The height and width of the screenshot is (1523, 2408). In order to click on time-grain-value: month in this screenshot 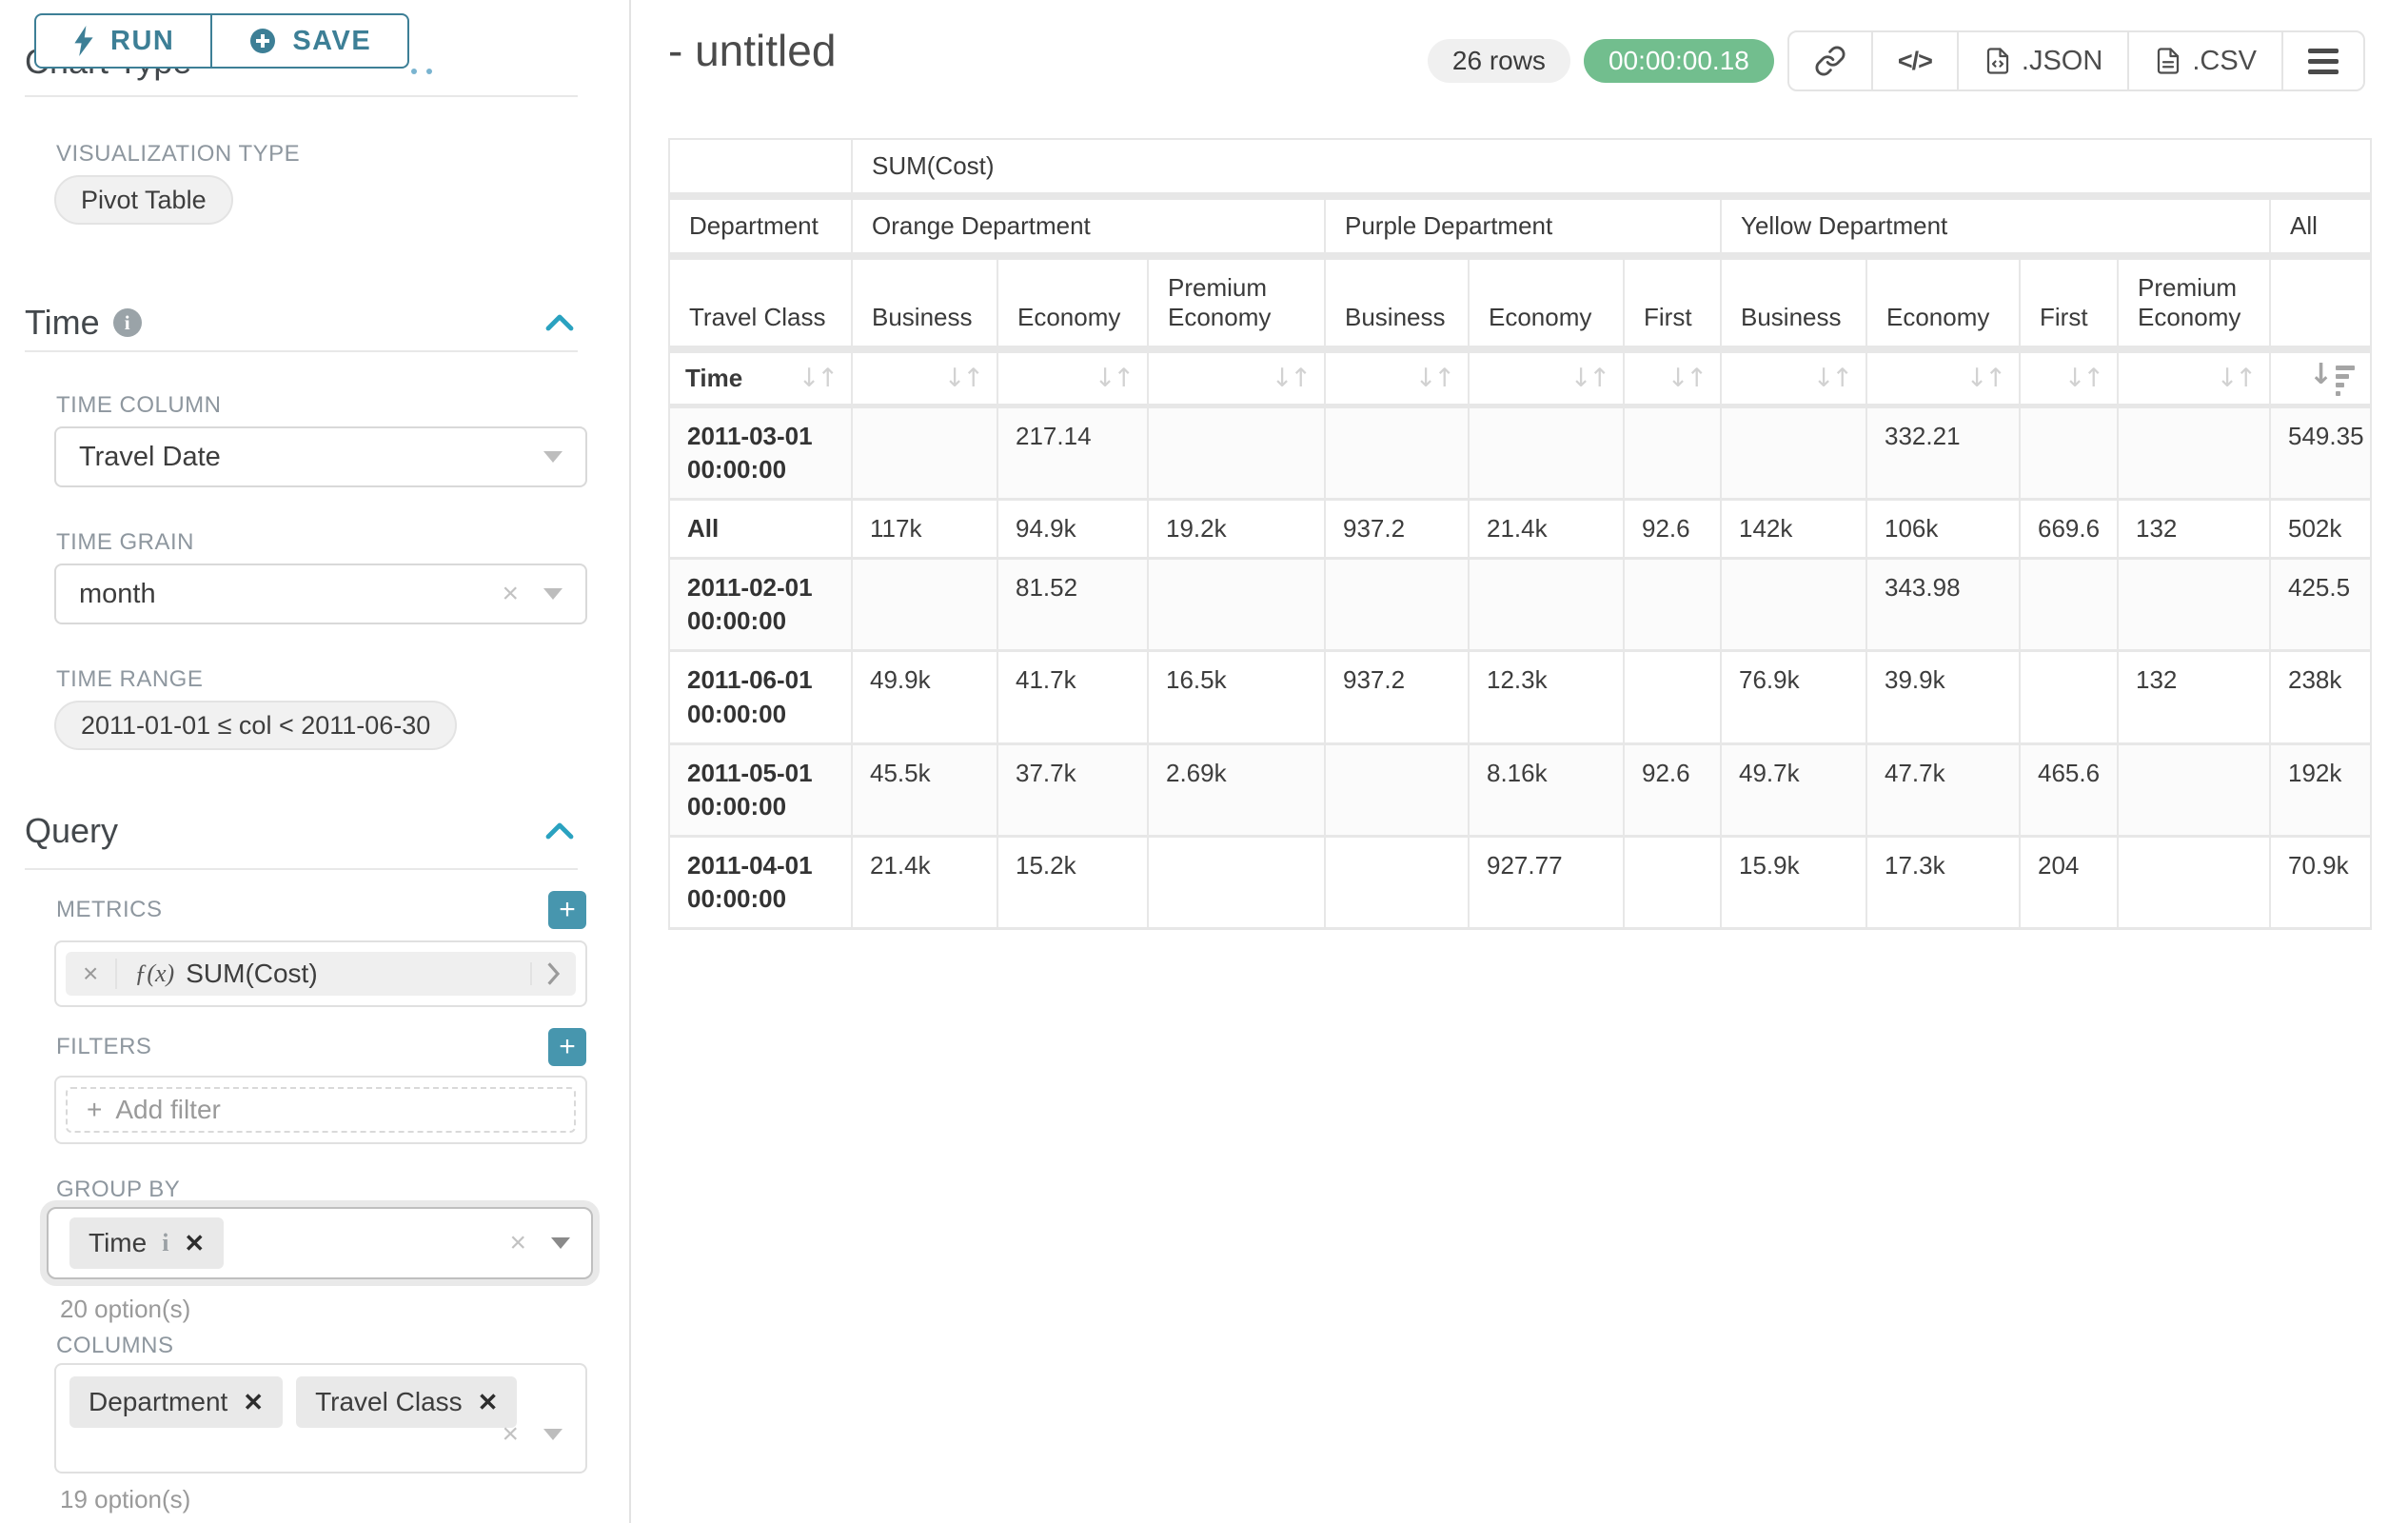, I will do `click(117, 594)`.